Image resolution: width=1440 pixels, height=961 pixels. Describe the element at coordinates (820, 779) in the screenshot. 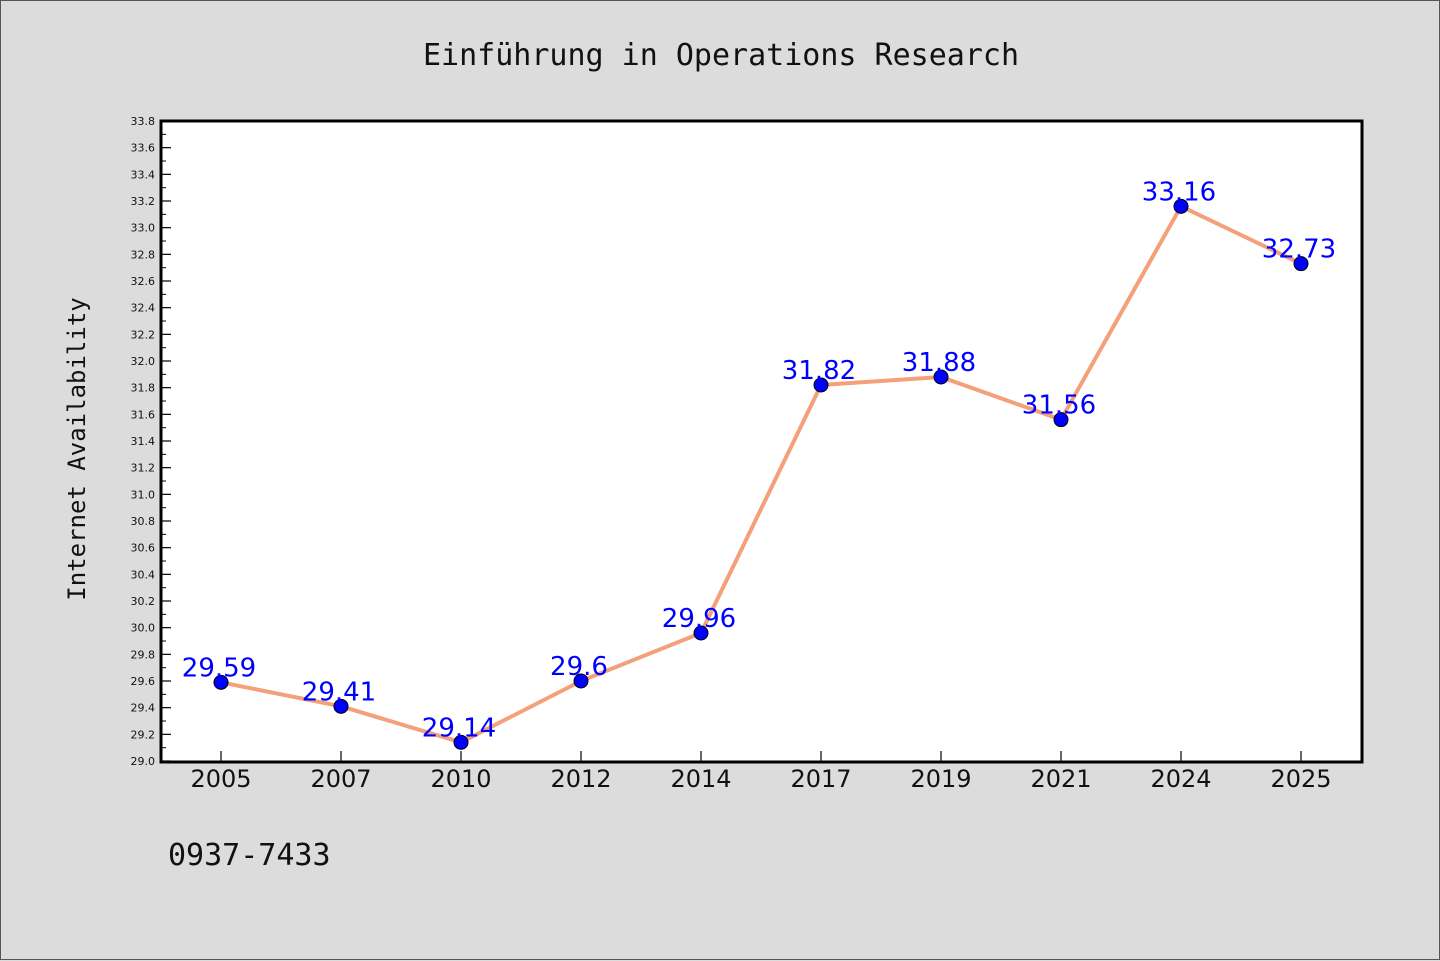

I see `x-tick-label: 2017` at that location.